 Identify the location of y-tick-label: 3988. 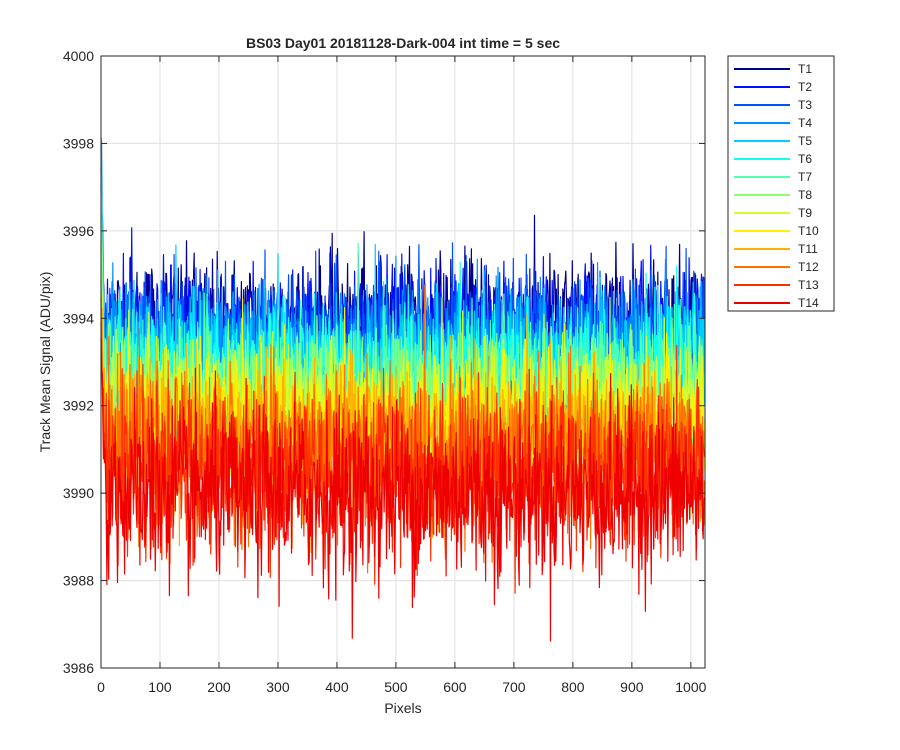
(78, 581).